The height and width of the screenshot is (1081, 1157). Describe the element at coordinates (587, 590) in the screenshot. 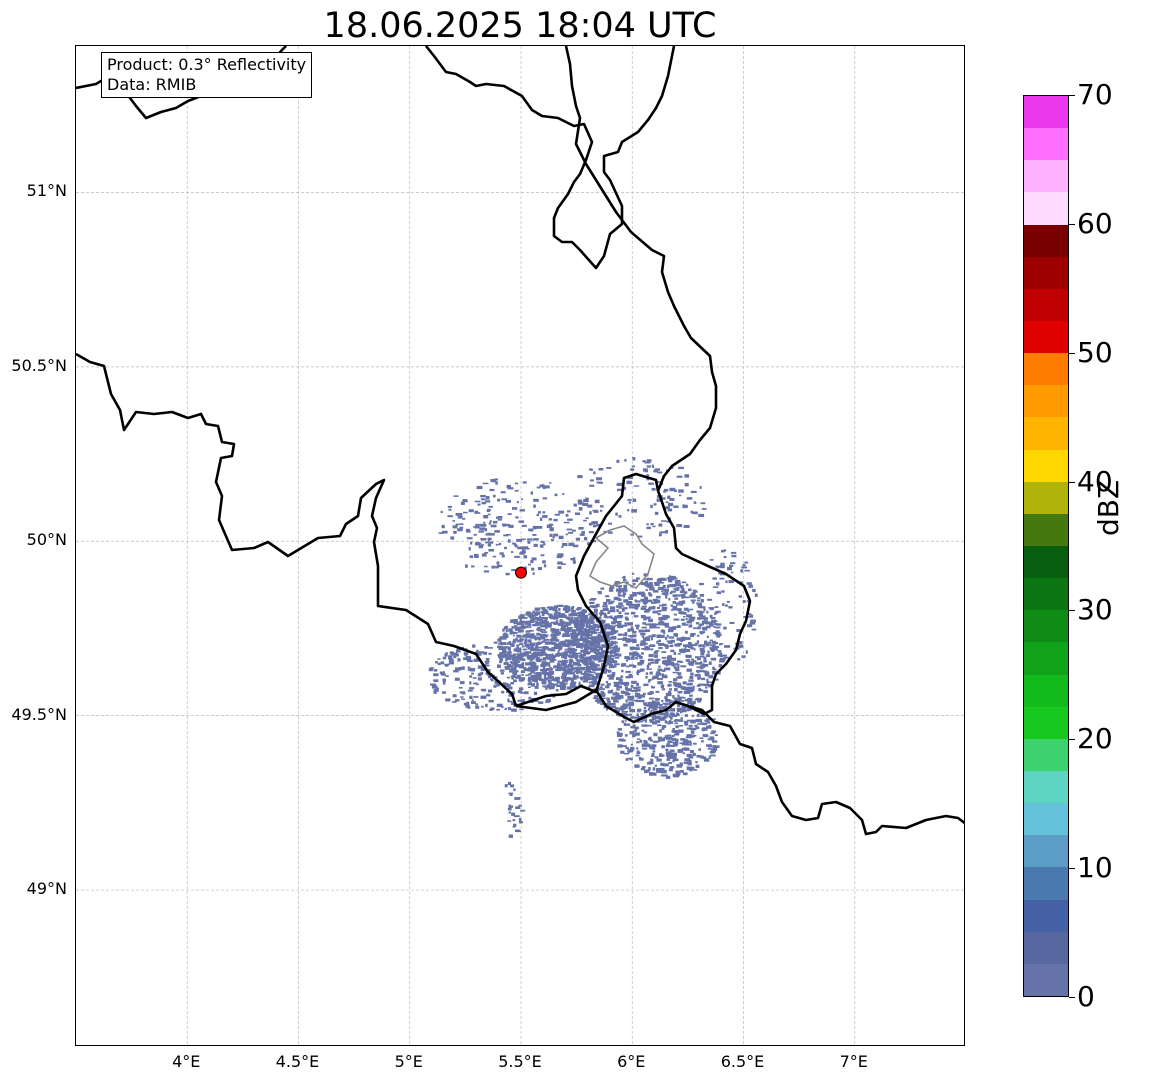

I see `border-belgium-luxembourg` at that location.